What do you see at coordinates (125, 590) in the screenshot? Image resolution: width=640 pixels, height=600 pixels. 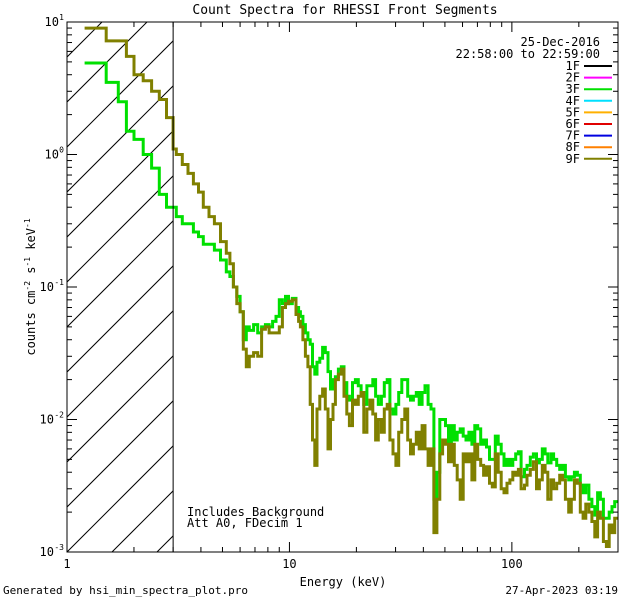 I see `generated-by-label: Generated by hsi_min_spectra_plot.pro` at bounding box center [125, 590].